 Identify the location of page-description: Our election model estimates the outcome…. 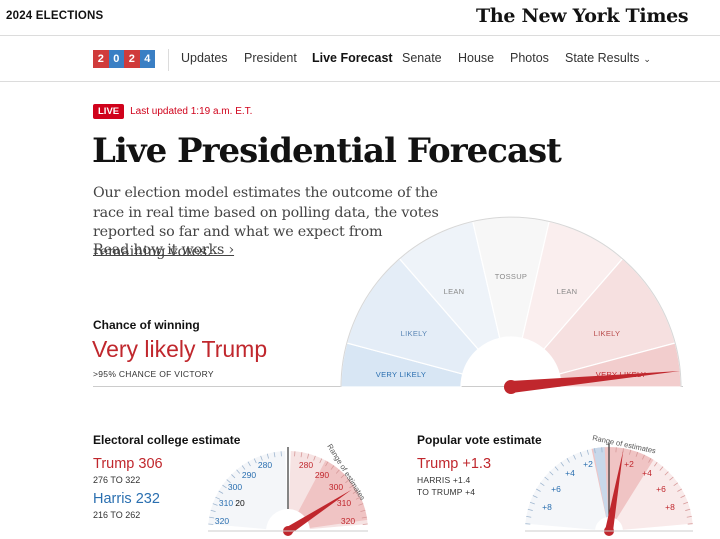
(266, 222).